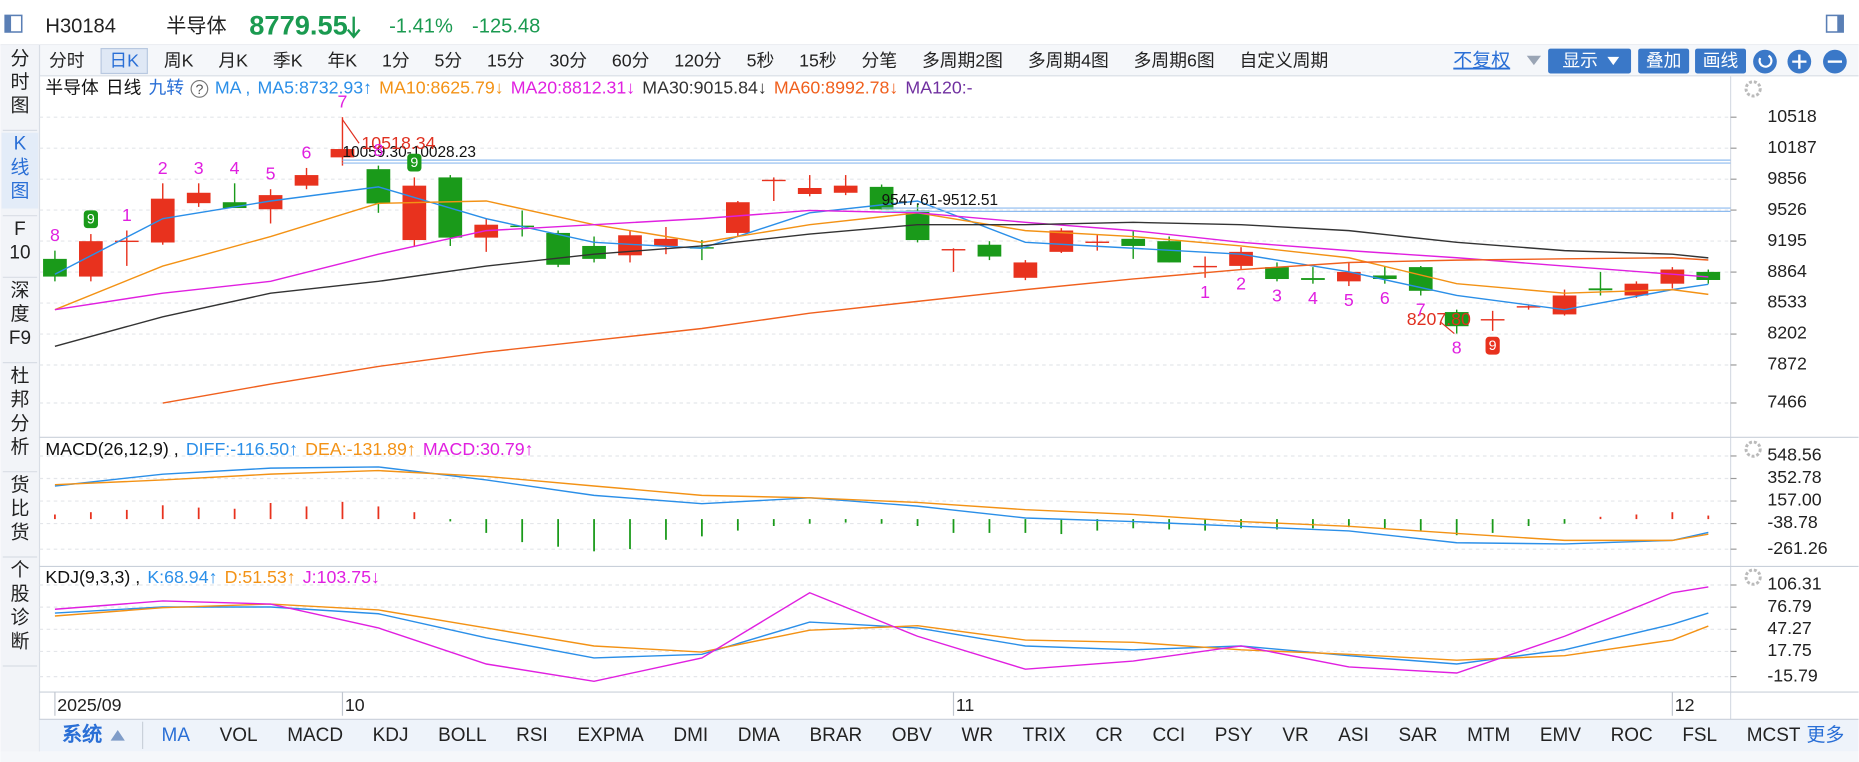  Describe the element at coordinates (89, 705) in the screenshot. I see `x-tick-label: 2025/09` at that location.